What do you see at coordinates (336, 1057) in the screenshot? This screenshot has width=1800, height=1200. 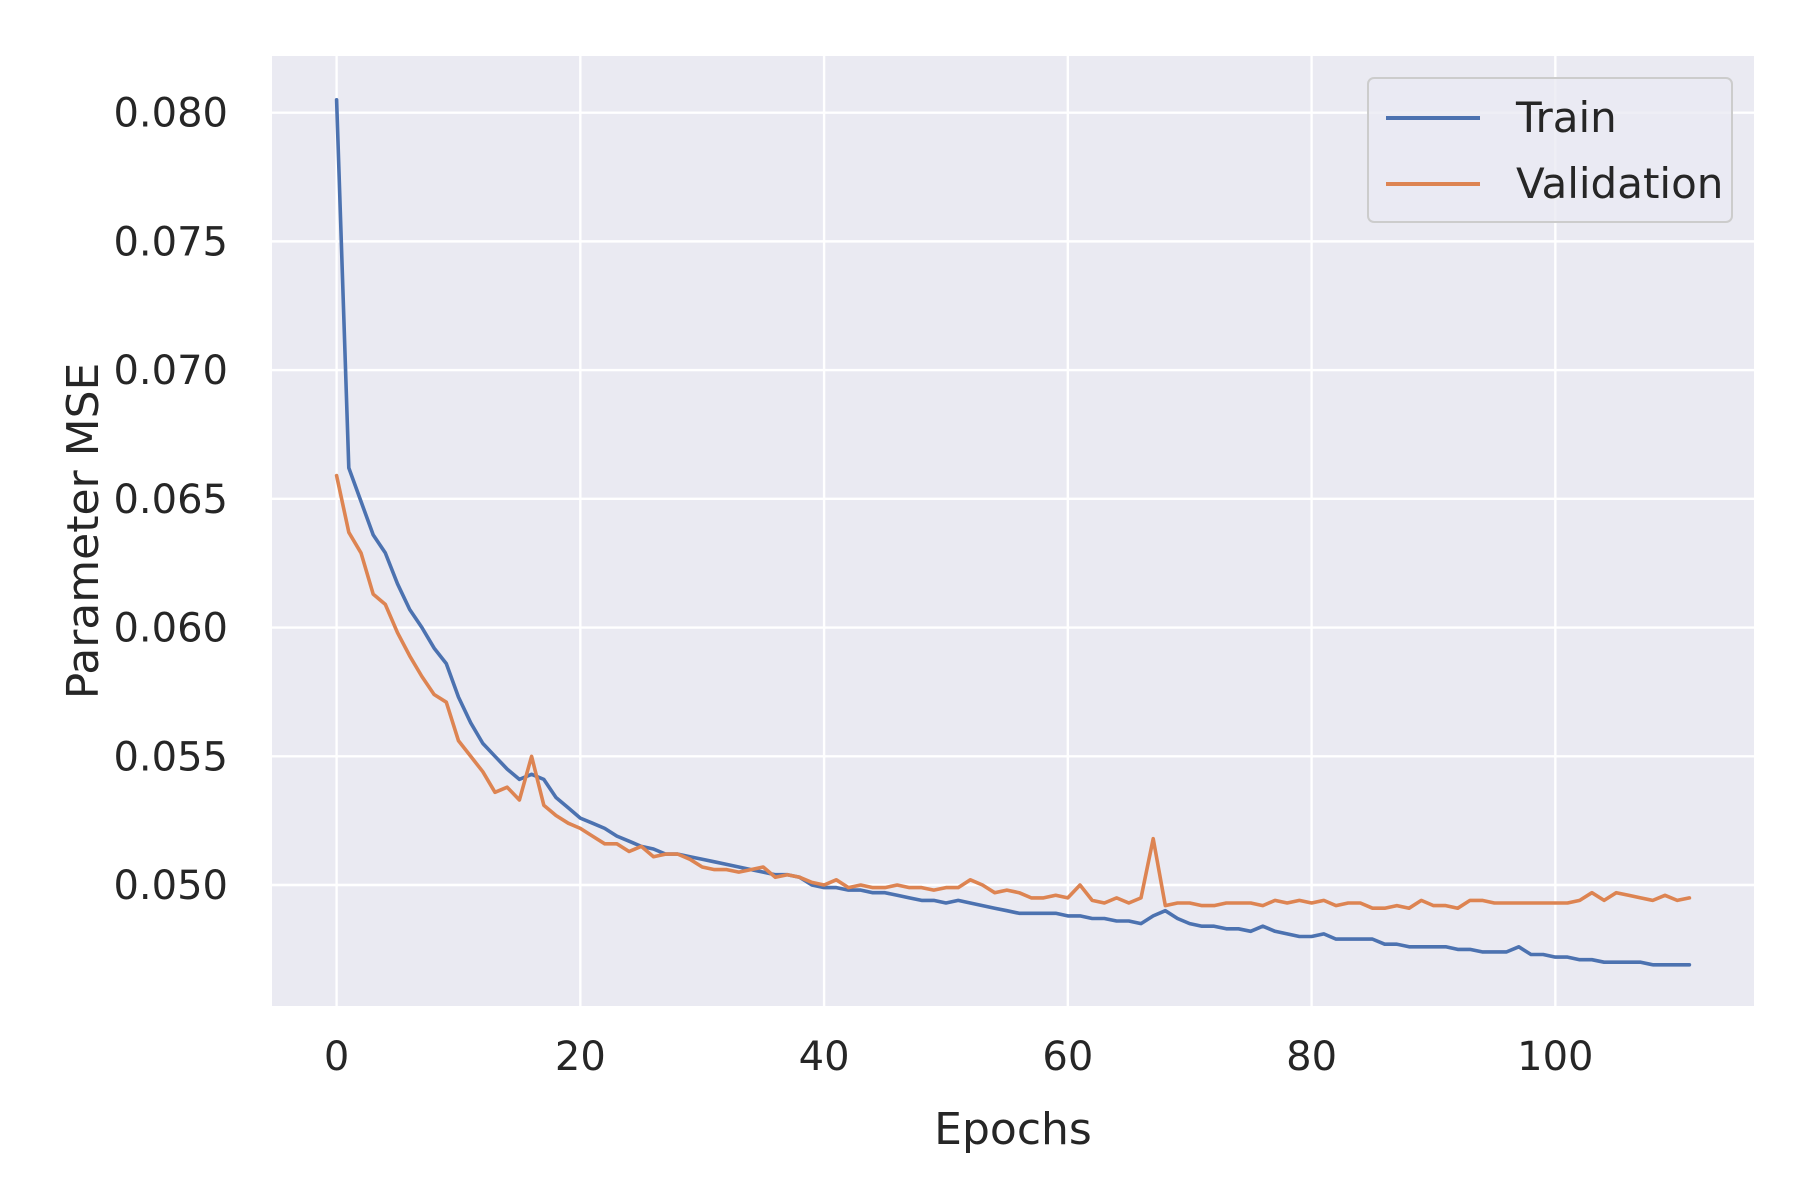 I see `x-tick-label: 0` at bounding box center [336, 1057].